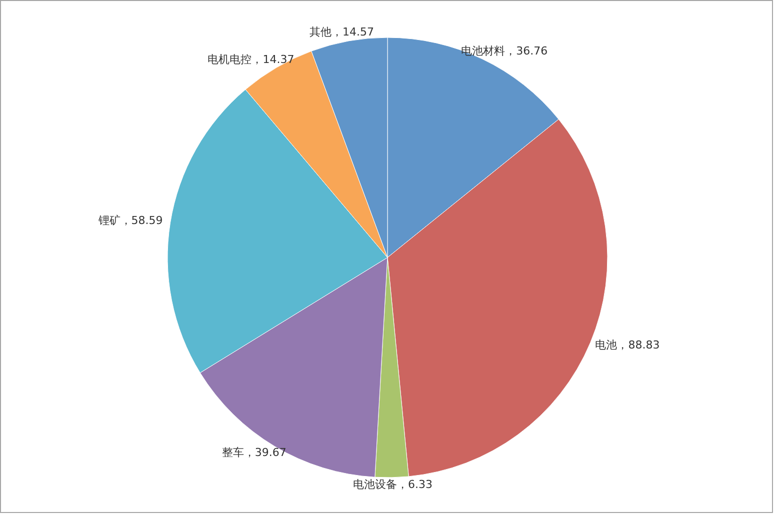 The width and height of the screenshot is (775, 515). Describe the element at coordinates (273, 59) in the screenshot. I see `data-label: ，14.37` at that location.